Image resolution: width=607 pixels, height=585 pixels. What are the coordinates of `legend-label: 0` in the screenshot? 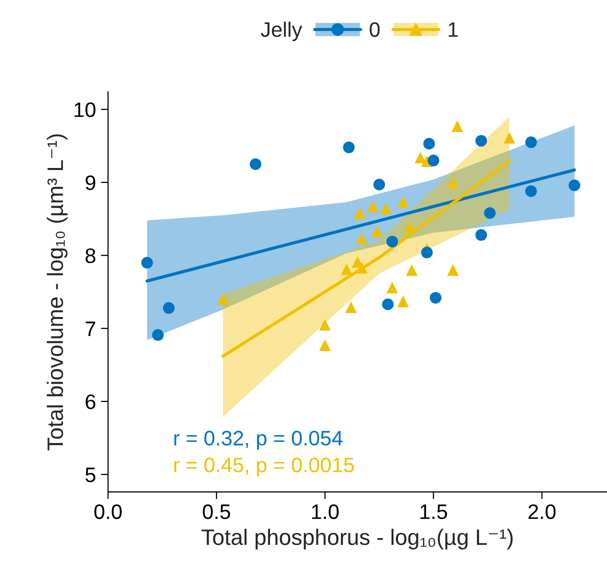 It's located at (375, 29).